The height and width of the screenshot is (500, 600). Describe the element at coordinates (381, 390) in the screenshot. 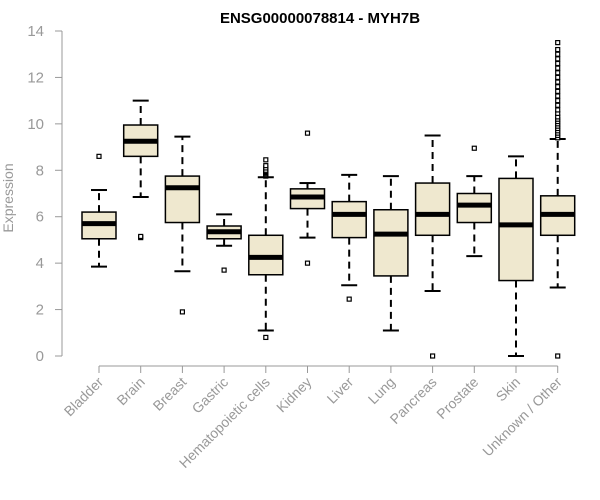

I see `x-tick-label: Lung` at that location.